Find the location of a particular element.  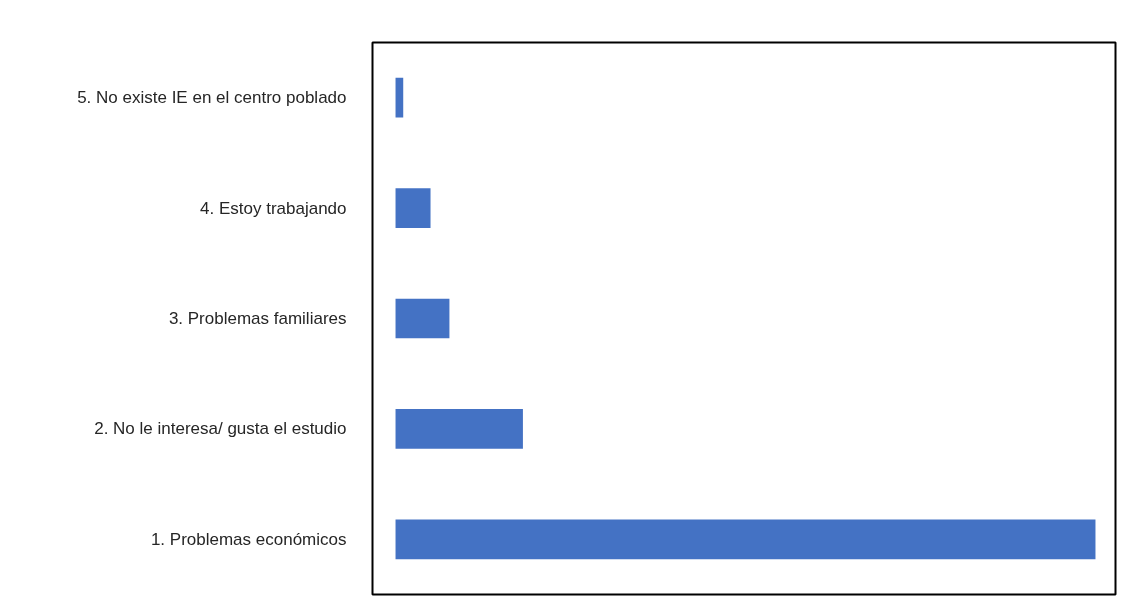

y-tick-label: 2. No le interesa/ gusta el estudio is located at coordinates (220, 429).